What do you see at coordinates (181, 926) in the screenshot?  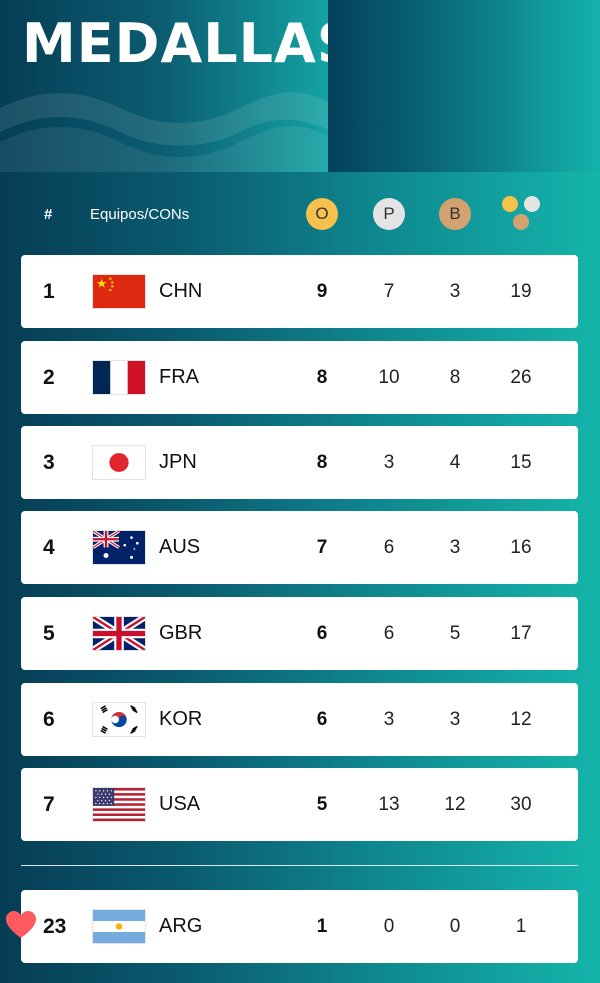 I see `team-code: ARG` at bounding box center [181, 926].